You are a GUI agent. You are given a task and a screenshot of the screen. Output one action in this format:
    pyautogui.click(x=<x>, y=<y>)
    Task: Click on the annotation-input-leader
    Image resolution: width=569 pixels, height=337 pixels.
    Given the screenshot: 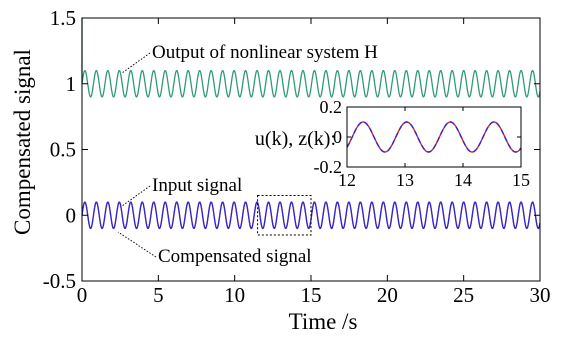 What is the action you would take?
    pyautogui.click(x=136, y=196)
    